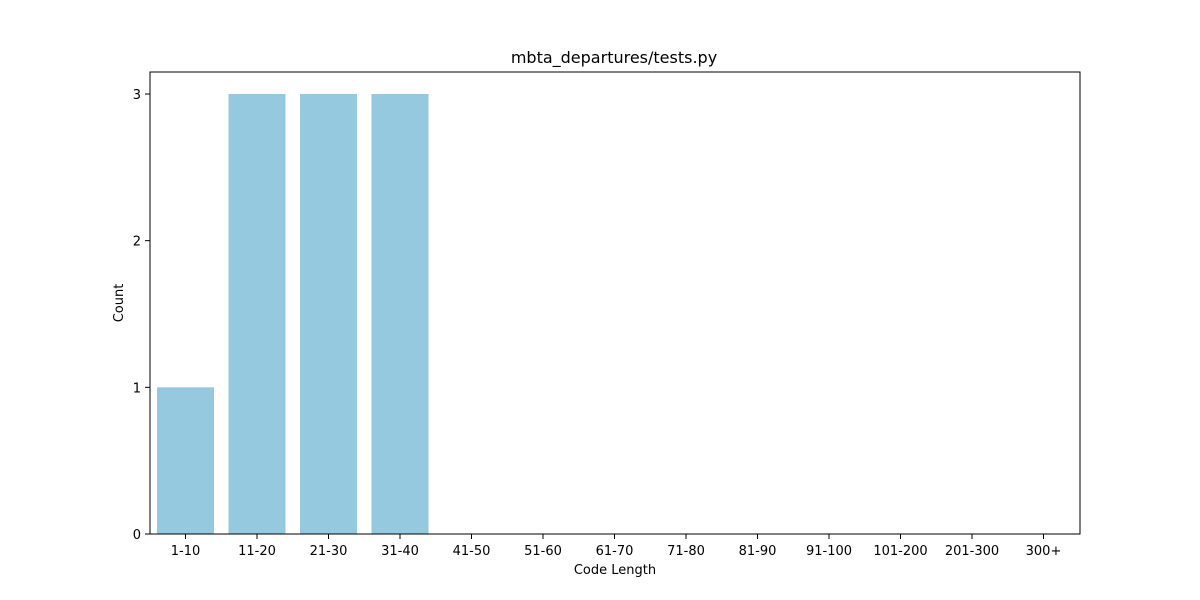  I want to click on y-tick-label: 1, so click(137, 388).